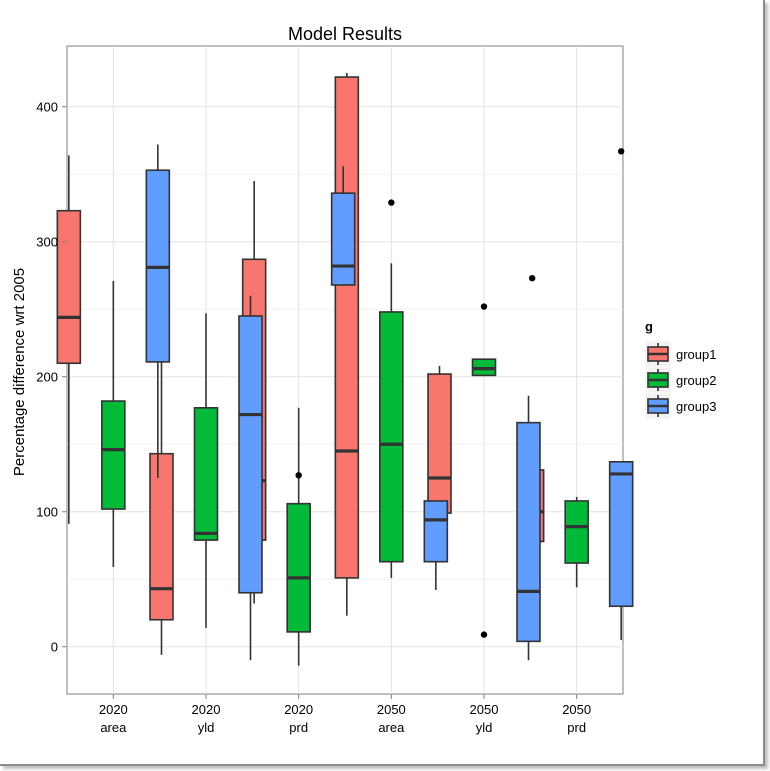  Describe the element at coordinates (47, 511) in the screenshot. I see `y-tick-label: 100` at that location.